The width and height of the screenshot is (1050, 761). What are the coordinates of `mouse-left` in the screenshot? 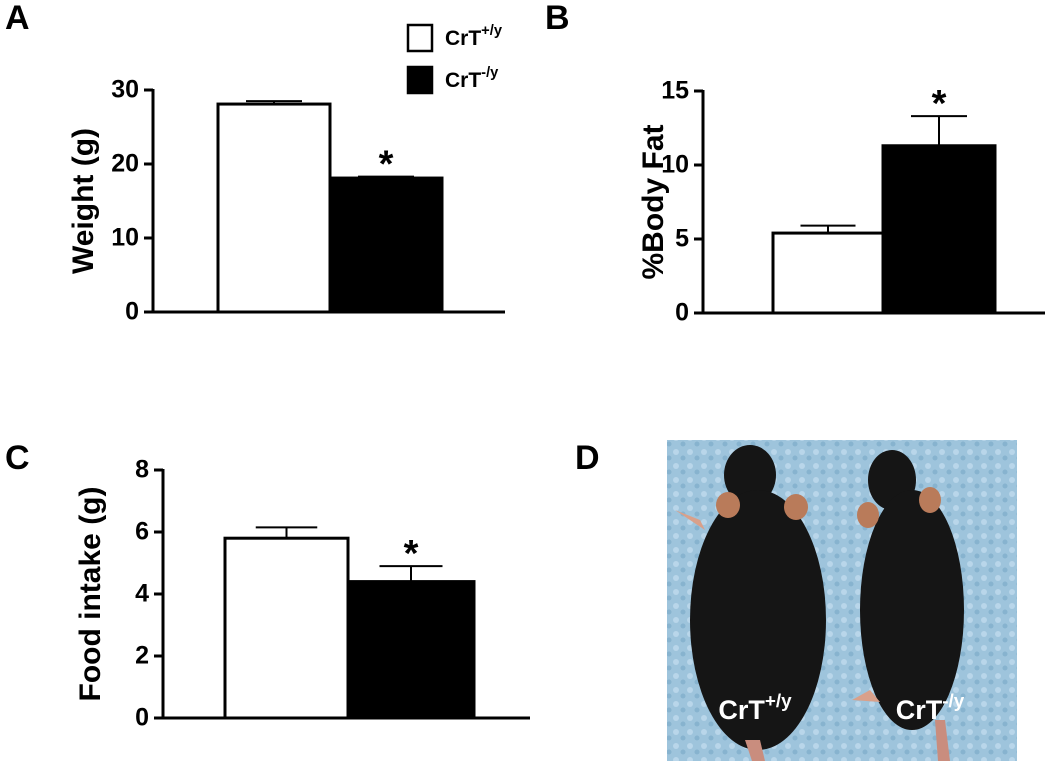 It's located at (750, 603).